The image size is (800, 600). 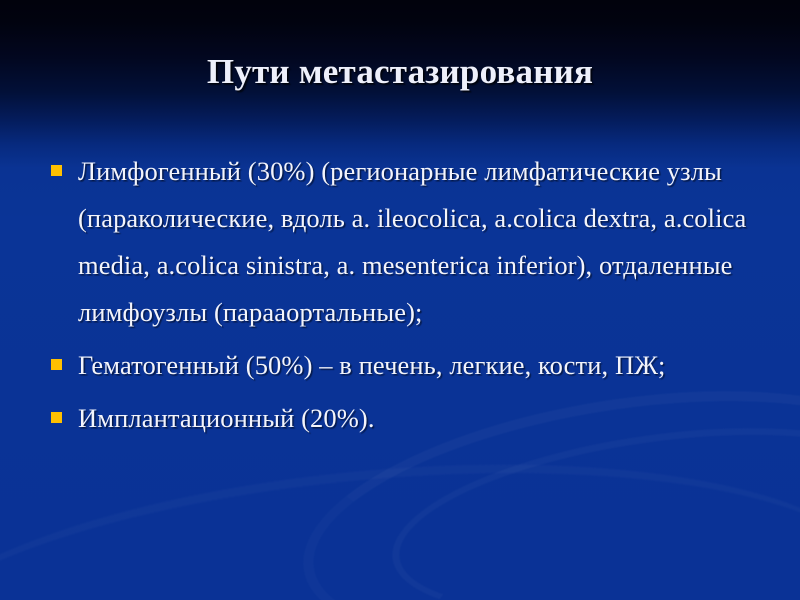 I want to click on list-item: Имплантационный (20%)., so click(x=404, y=418).